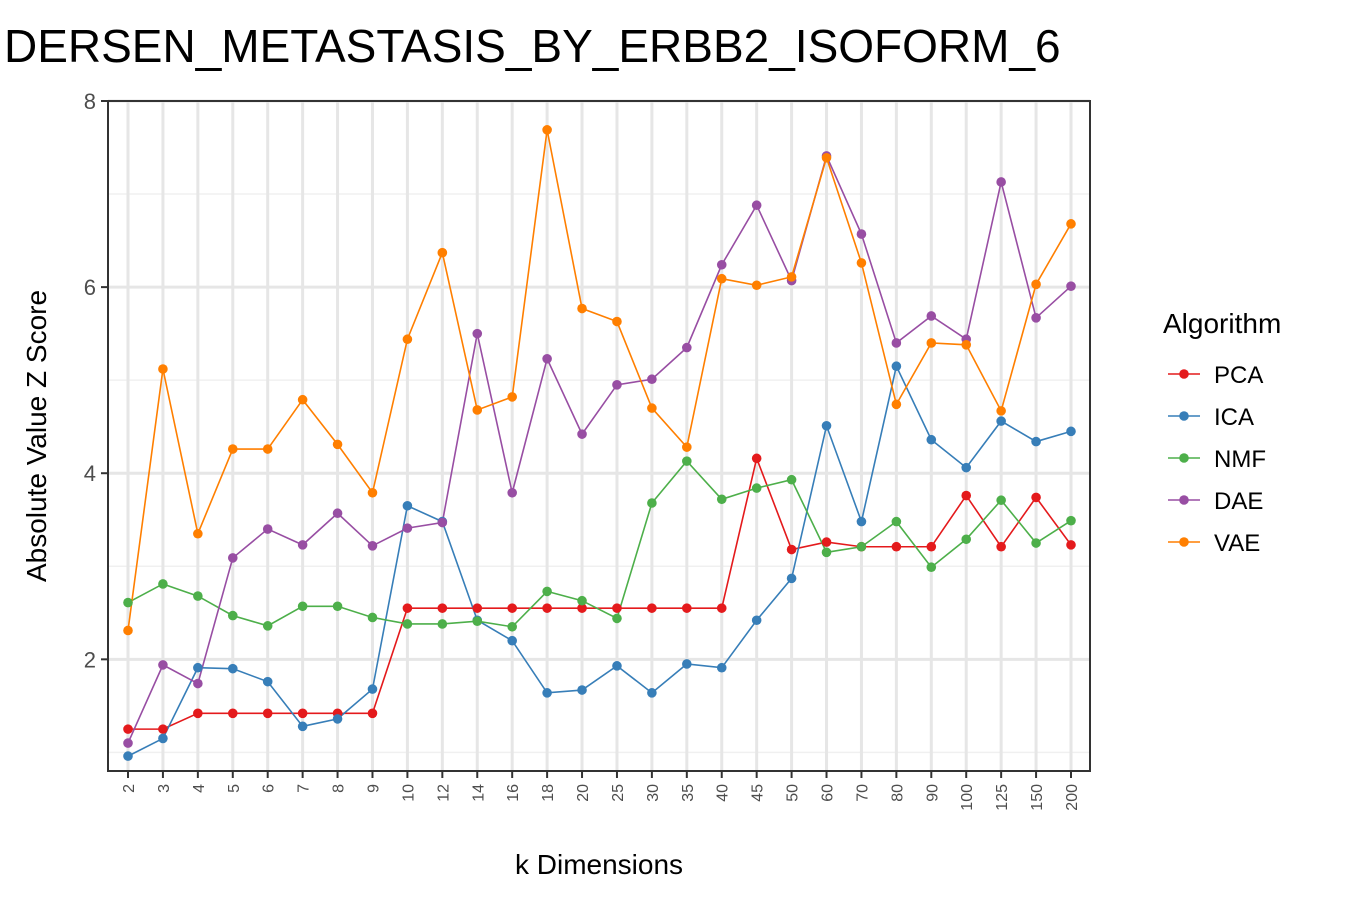 Image resolution: width=1350 pixels, height=900 pixels. What do you see at coordinates (599, 864) in the screenshot?
I see `x-axis-title: k Dimensions` at bounding box center [599, 864].